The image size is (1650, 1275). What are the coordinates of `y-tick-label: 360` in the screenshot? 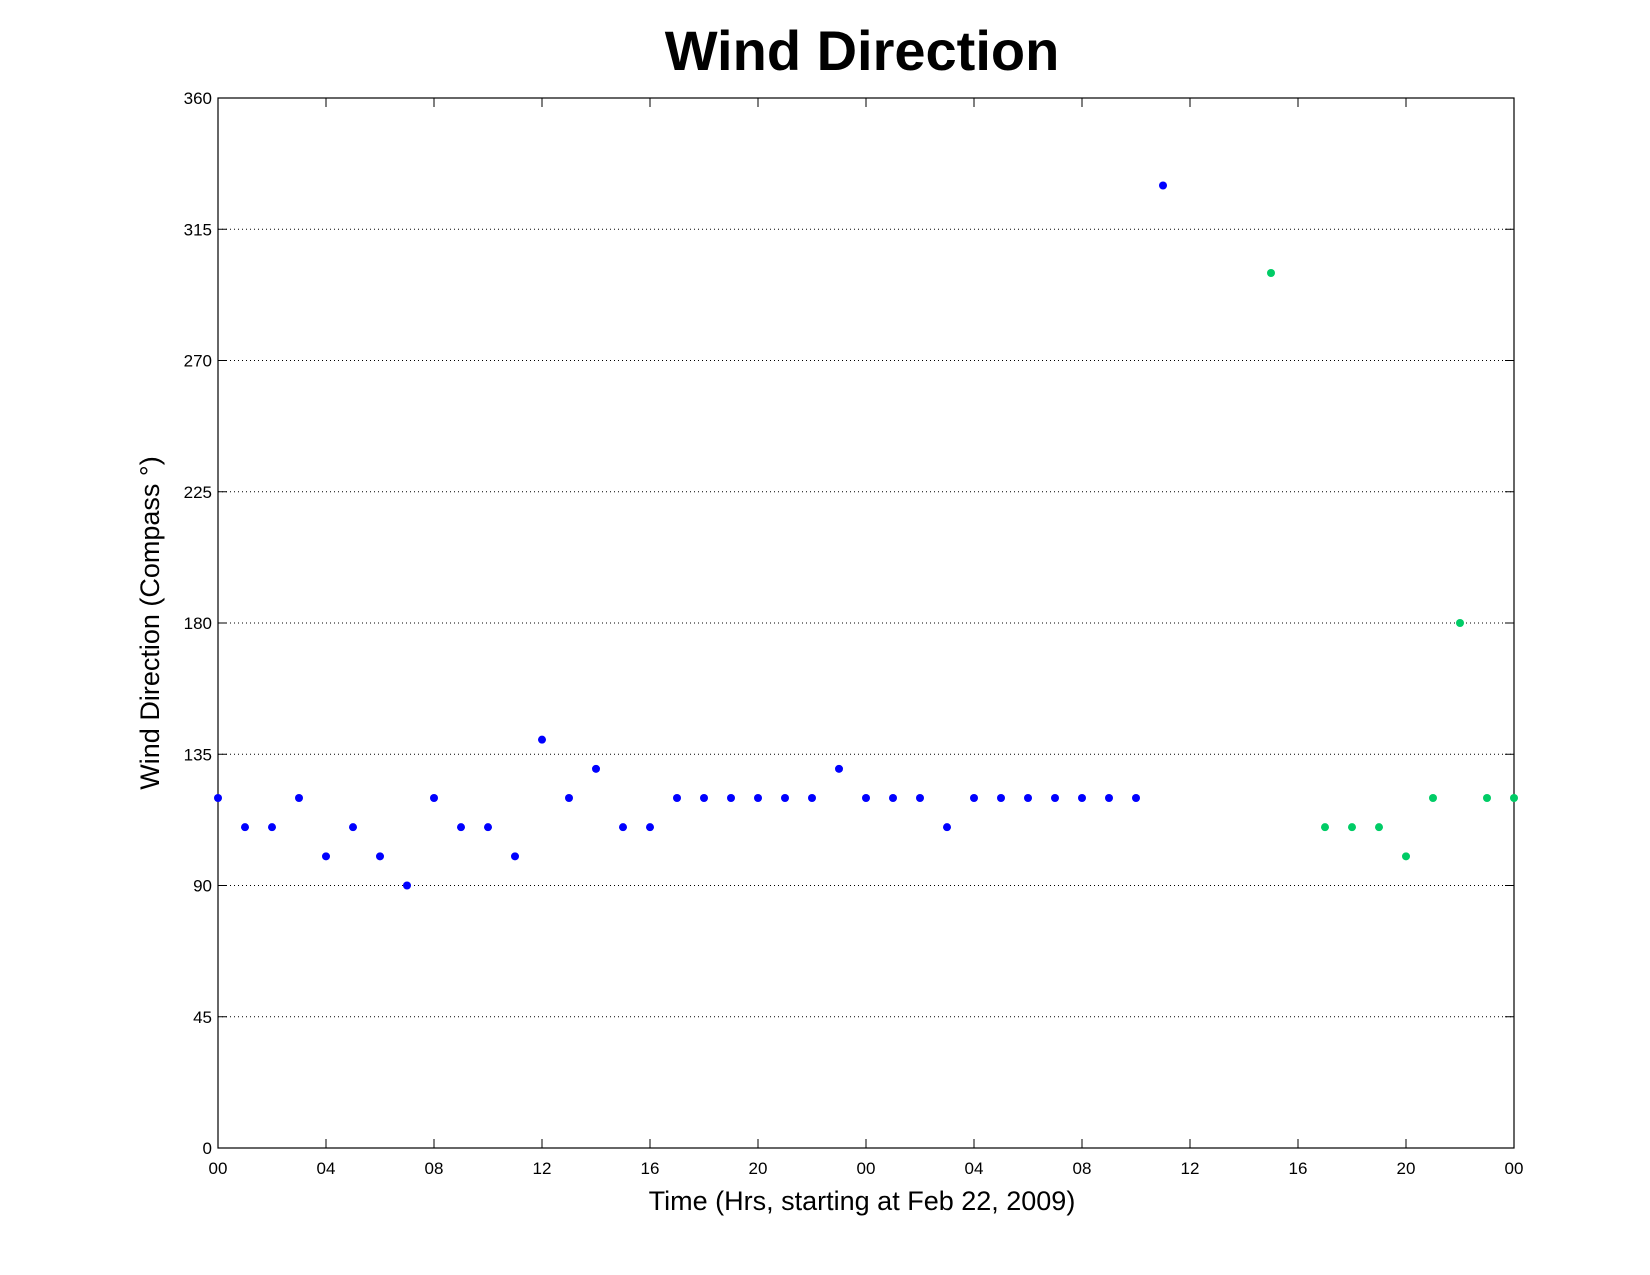 It's located at (198, 98).